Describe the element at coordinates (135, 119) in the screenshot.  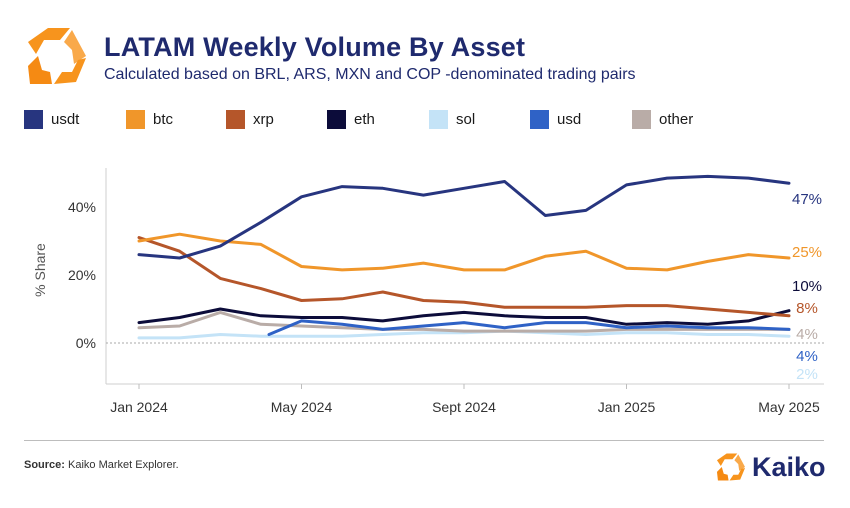
I see `legend-swatch-btc` at that location.